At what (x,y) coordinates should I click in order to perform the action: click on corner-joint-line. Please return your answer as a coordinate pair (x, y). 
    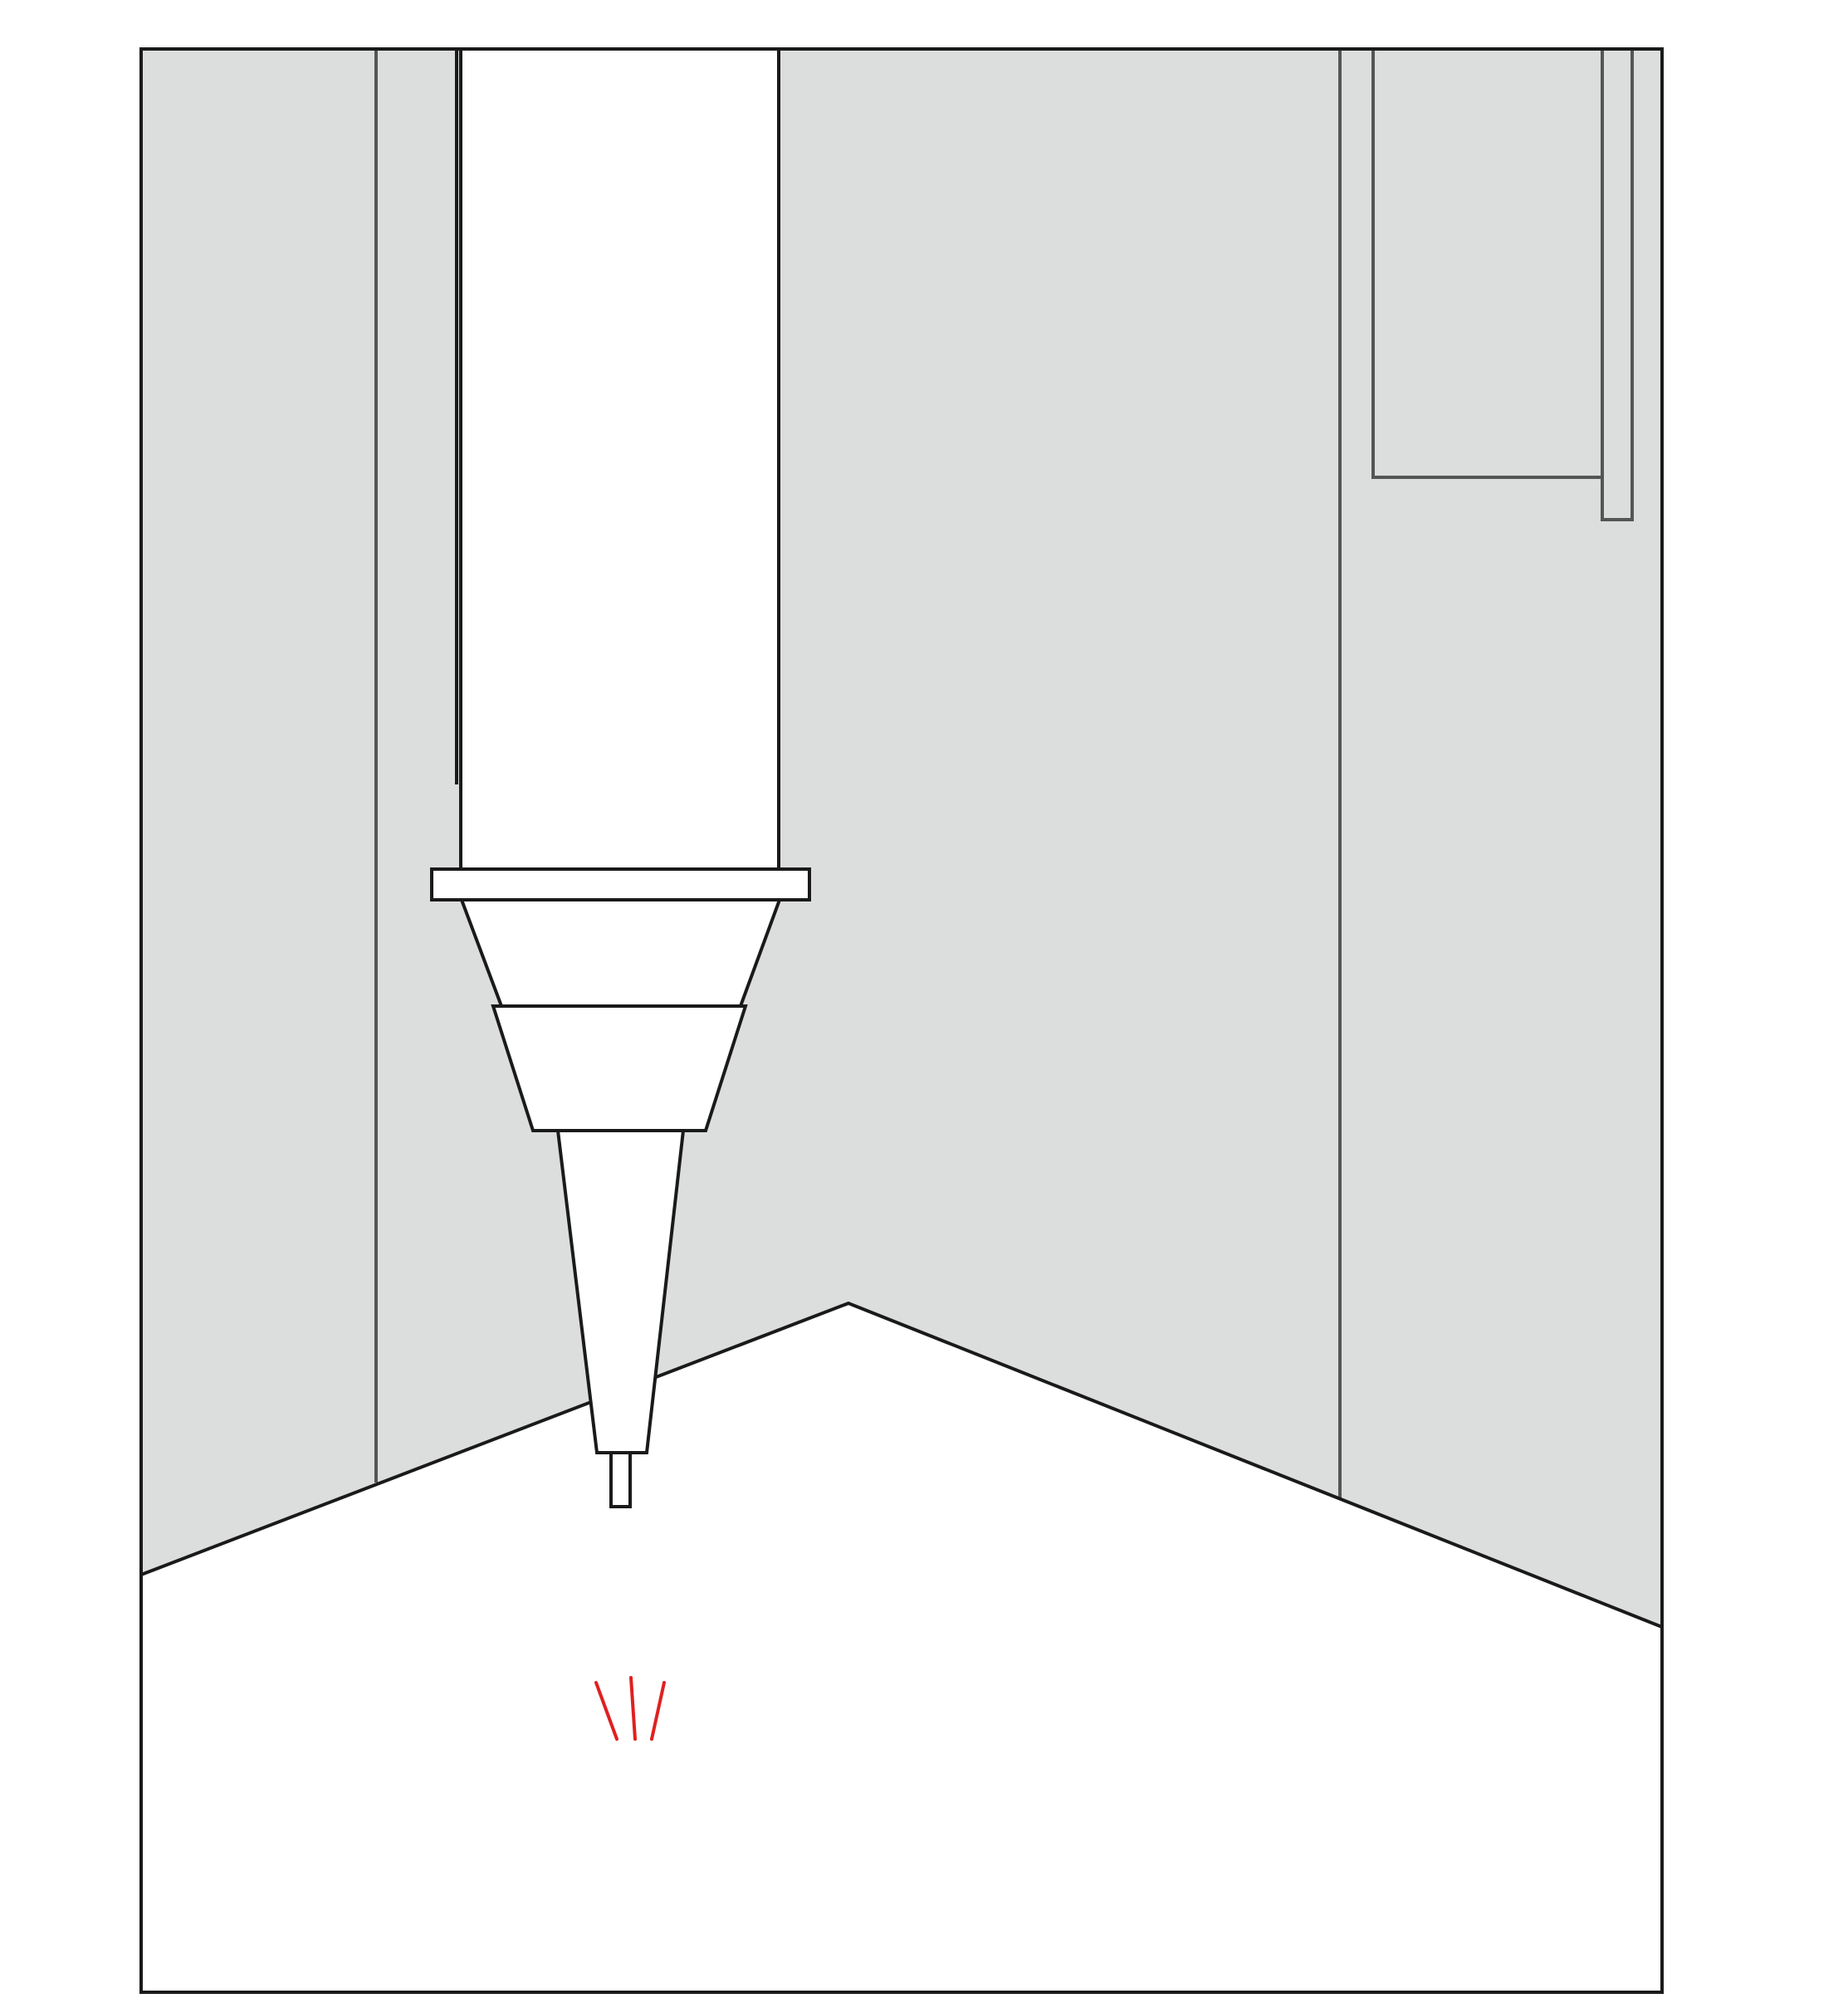
    Looking at the image, I should click on (901, 1465).